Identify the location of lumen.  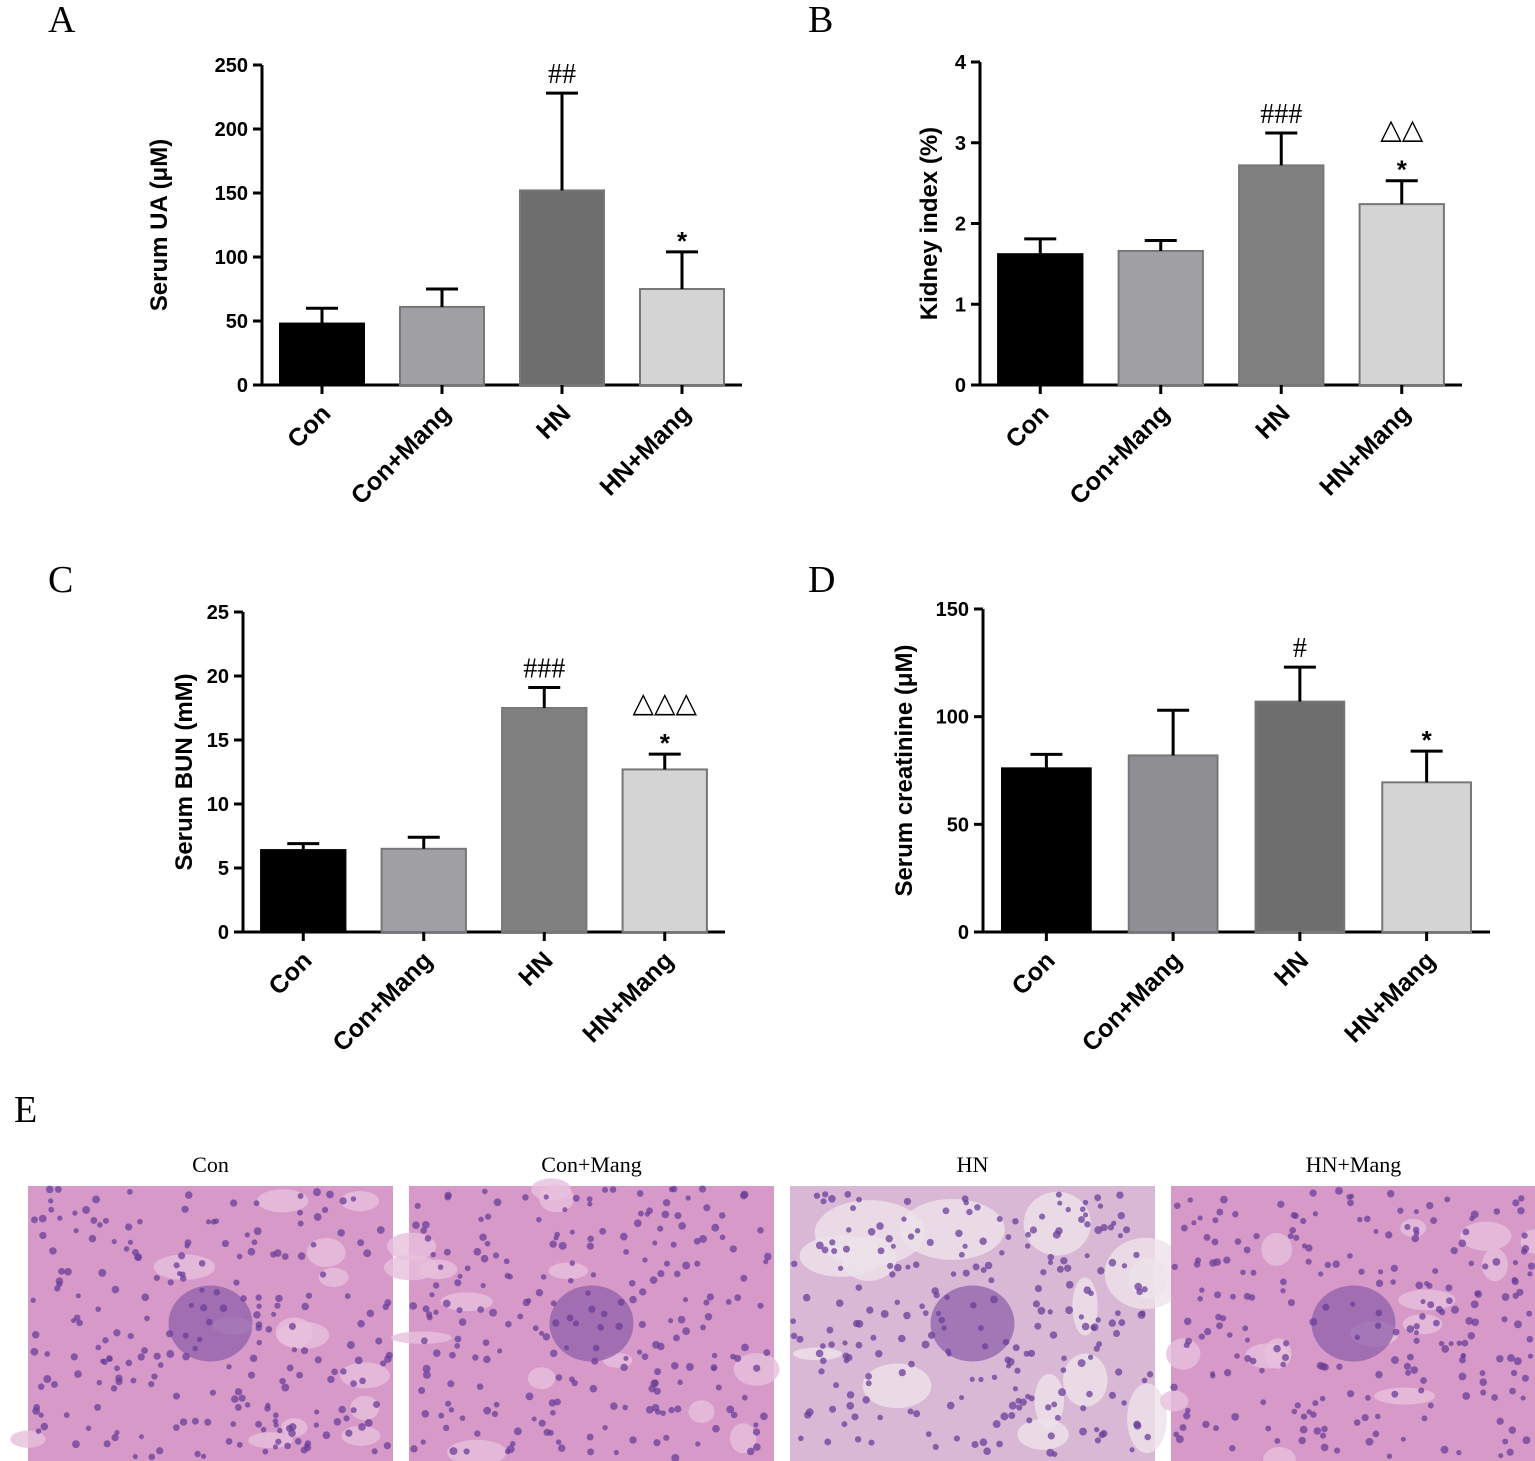
(541, 1378).